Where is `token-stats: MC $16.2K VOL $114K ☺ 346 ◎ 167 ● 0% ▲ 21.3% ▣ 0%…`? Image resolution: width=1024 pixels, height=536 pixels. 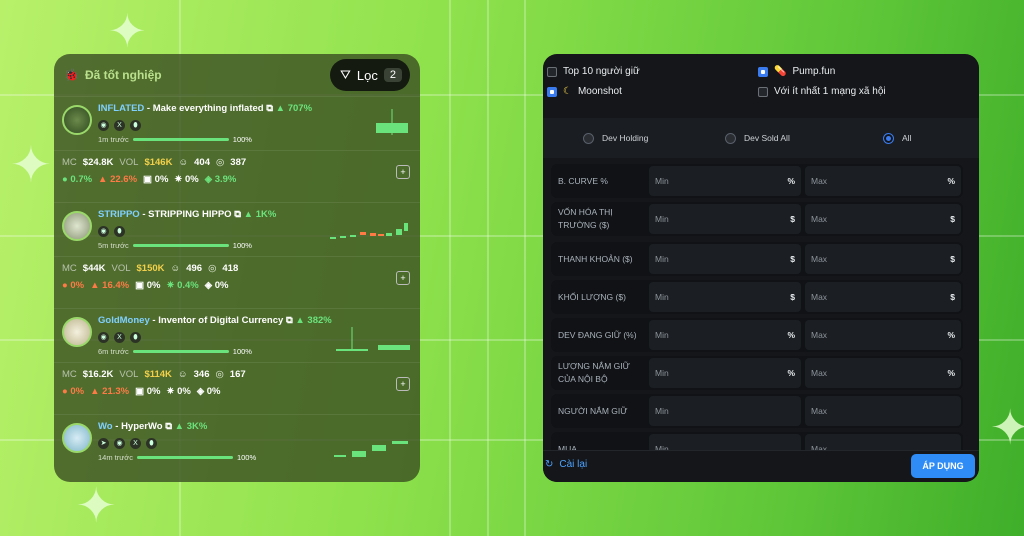 token-stats: MC $16.2K VOL $114K ☺ 346 ◎ 167 ● 0% ▲ 21.3% ▣ 0%… is located at coordinates (237, 388).